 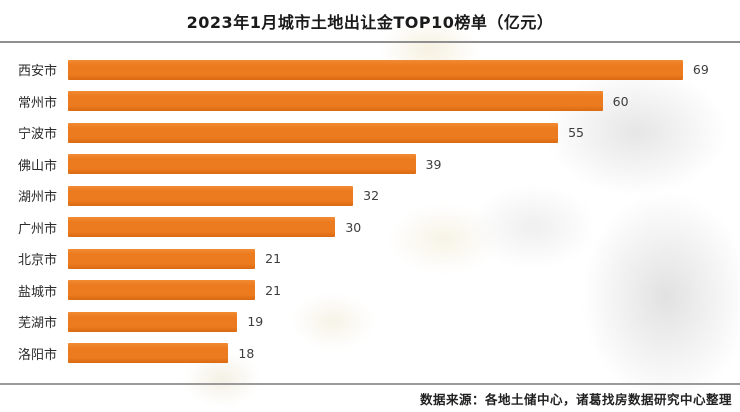 I want to click on bar-track: 30, so click(x=404, y=228).